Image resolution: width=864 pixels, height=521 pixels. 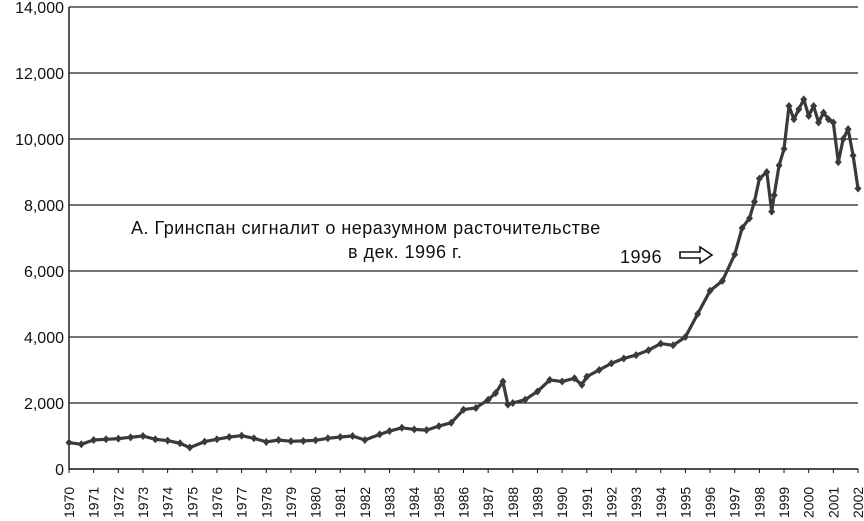 What do you see at coordinates (390, 502) in the screenshot?
I see `x-tick-label: 1983` at bounding box center [390, 502].